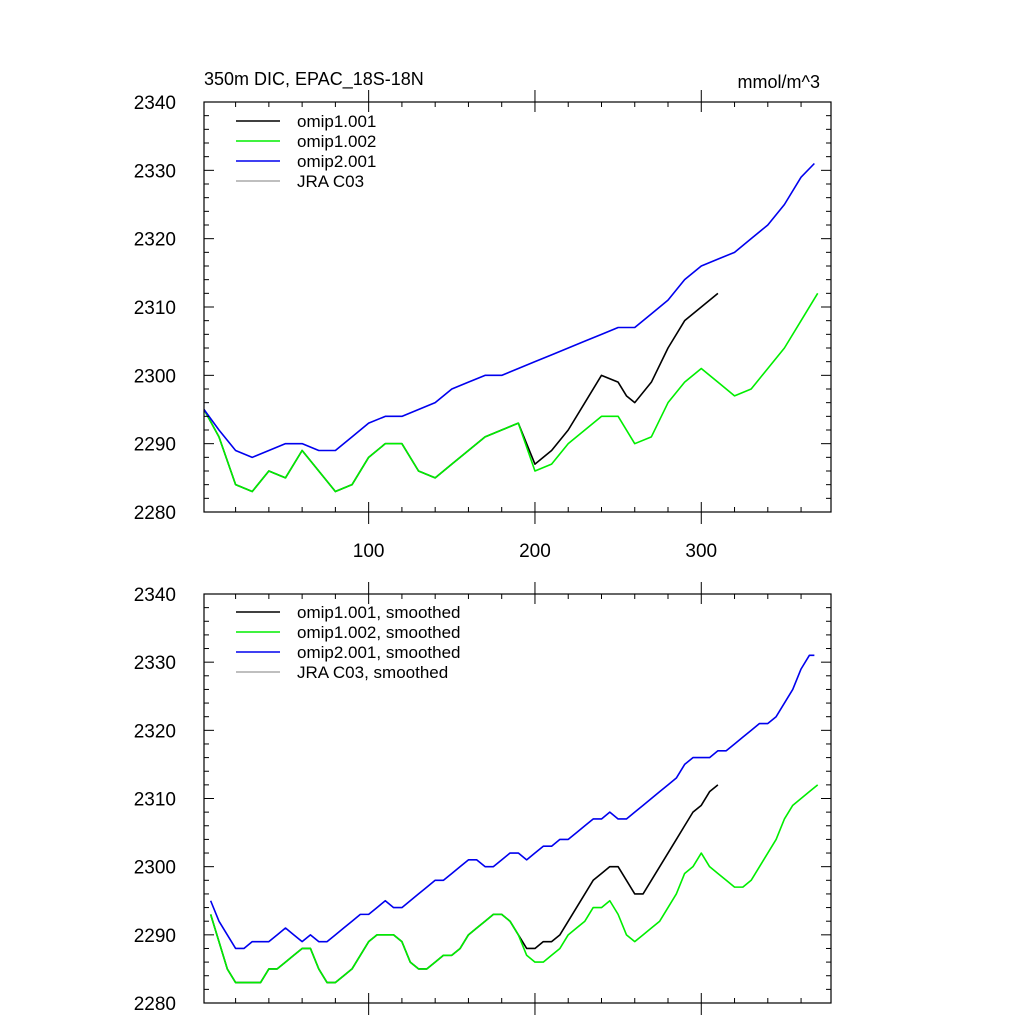 The width and height of the screenshot is (1024, 1024). What do you see at coordinates (369, 551) in the screenshot?
I see `x-tick-label: 100` at bounding box center [369, 551].